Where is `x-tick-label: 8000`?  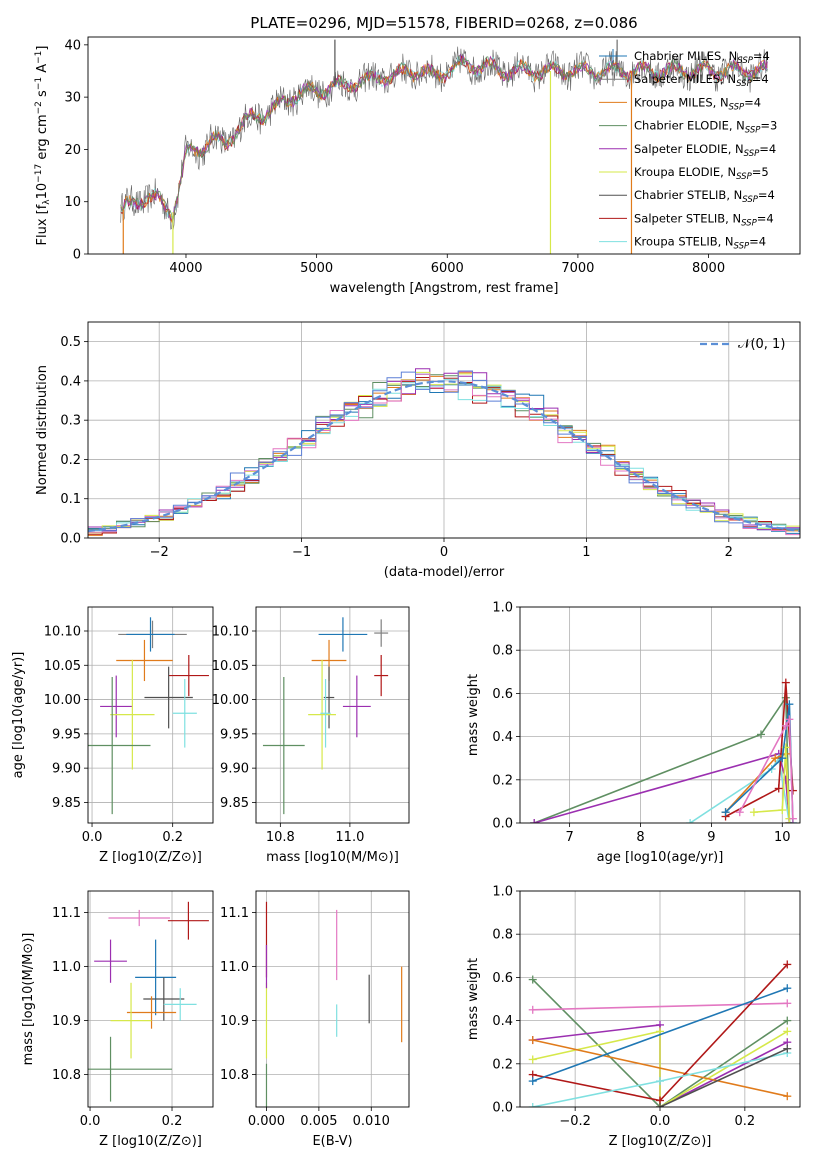
x-tick-label: 8000 is located at coordinates (708, 268).